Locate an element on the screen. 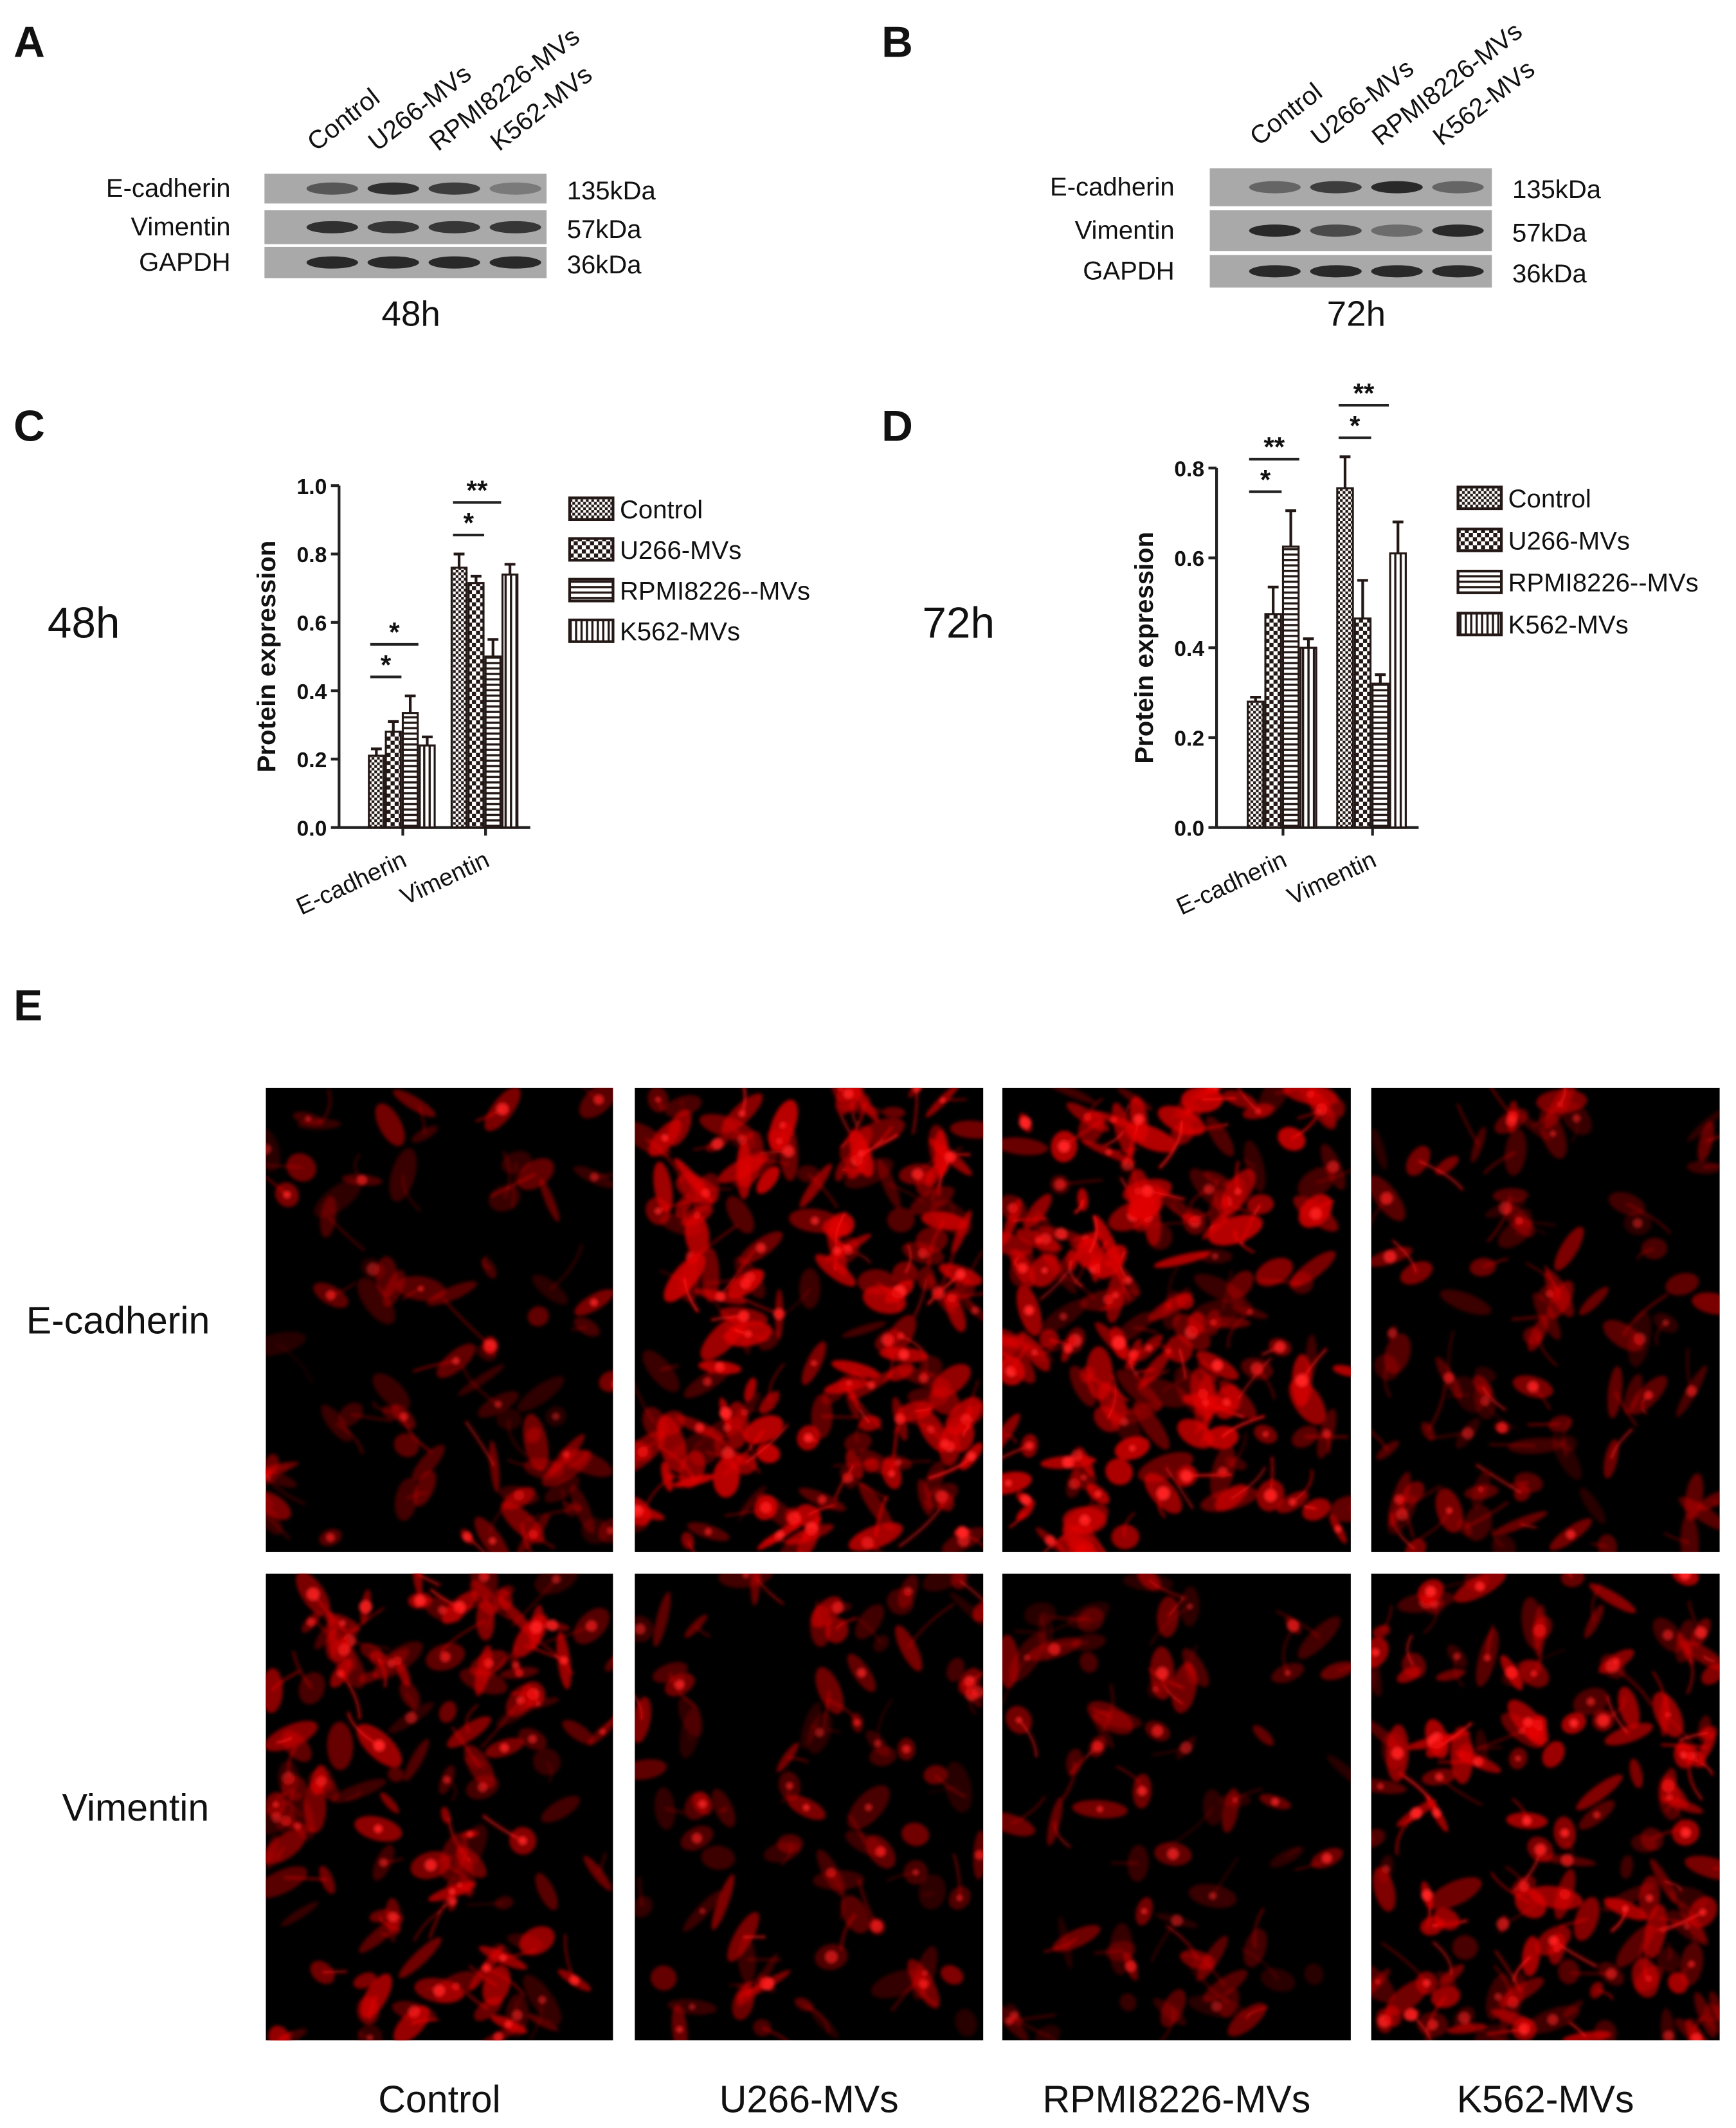  legend-label: RPMI8226--MVs is located at coordinates (1603, 583).